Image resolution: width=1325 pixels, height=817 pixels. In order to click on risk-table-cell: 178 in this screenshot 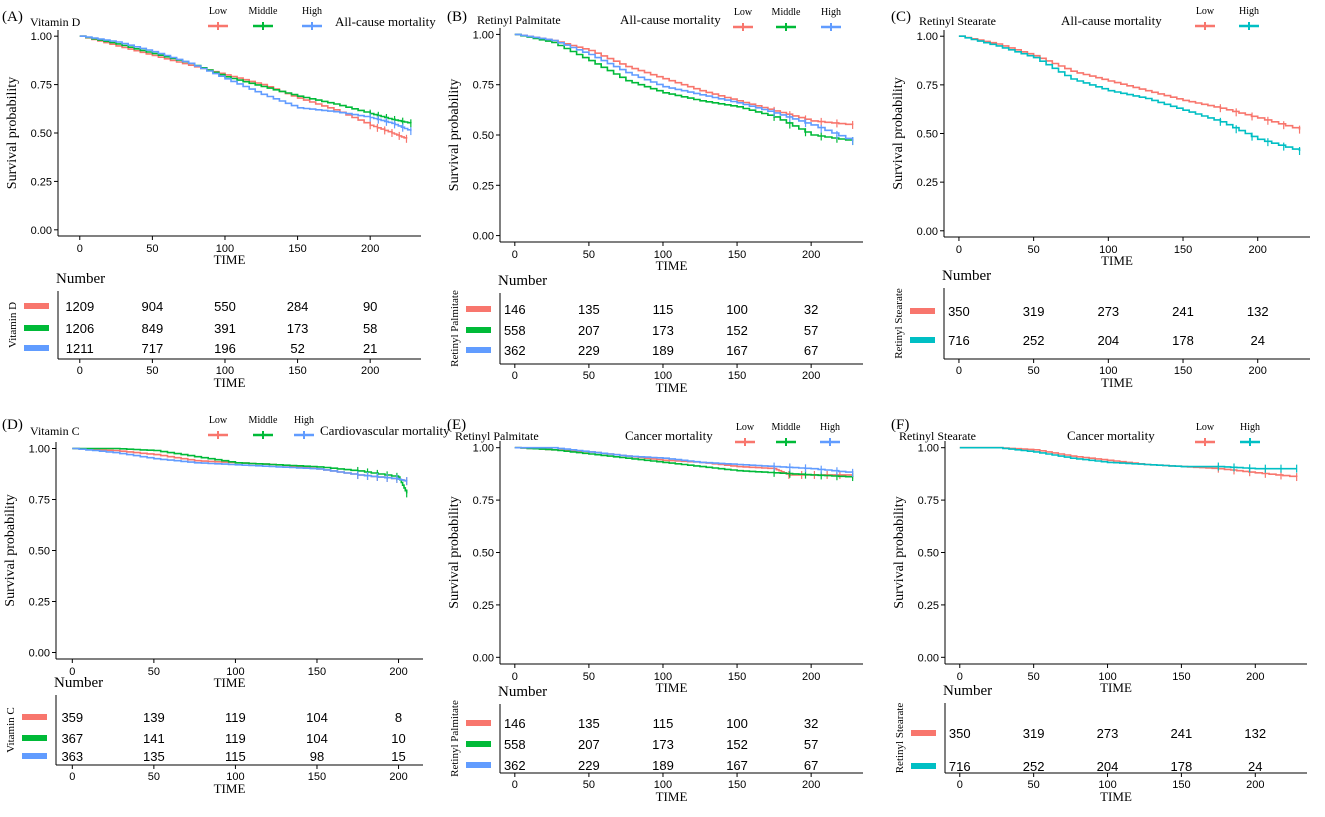, I will do `click(1182, 766)`.